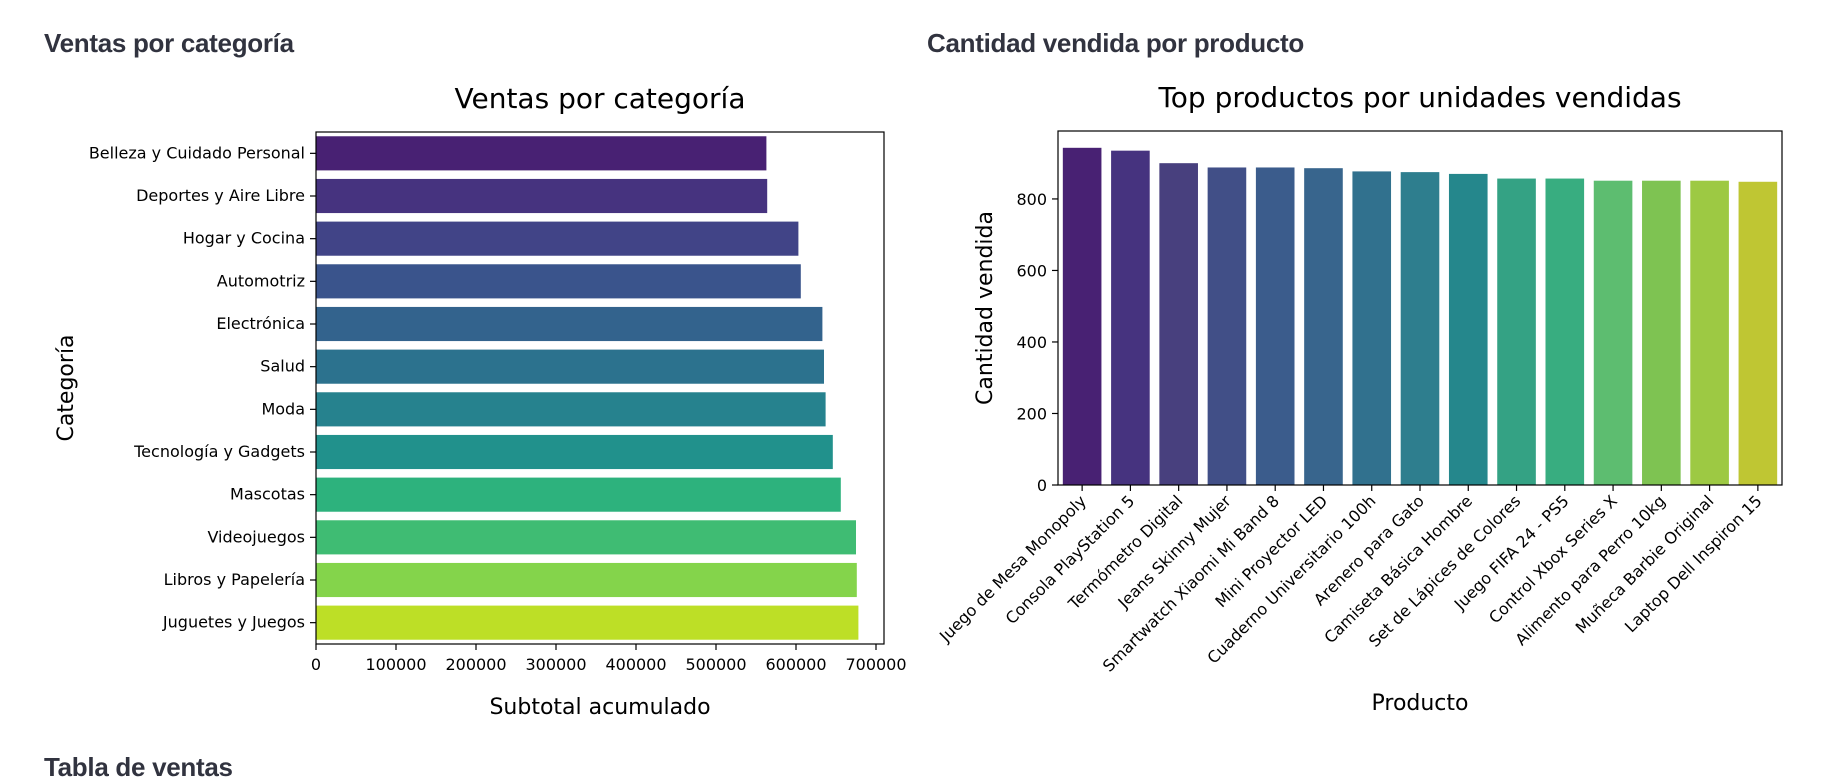  Describe the element at coordinates (169, 43) in the screenshot. I see `section-heading-categories: Ventas por categoría` at that location.